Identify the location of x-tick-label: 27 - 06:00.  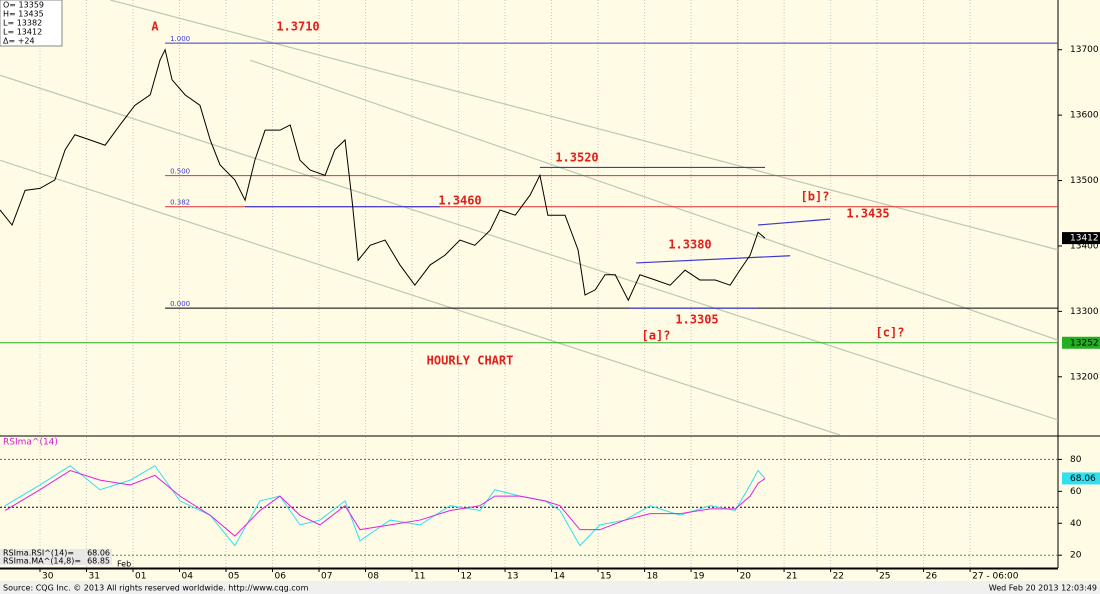
(995, 577).